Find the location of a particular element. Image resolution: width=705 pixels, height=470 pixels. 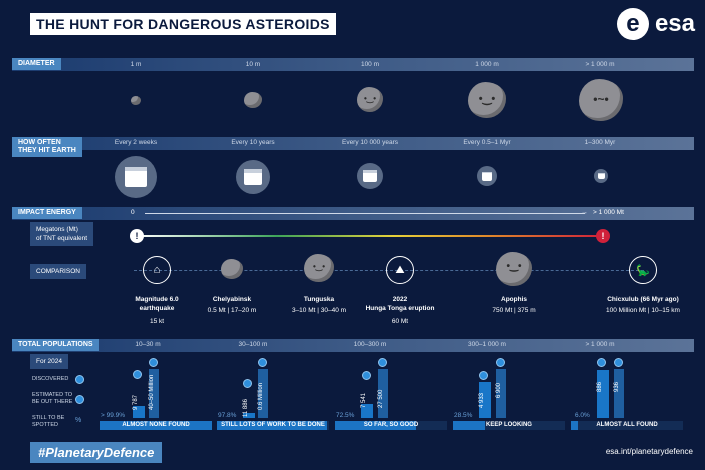

frequency-col-5: 1–300 Myr is located at coordinates (600, 142).